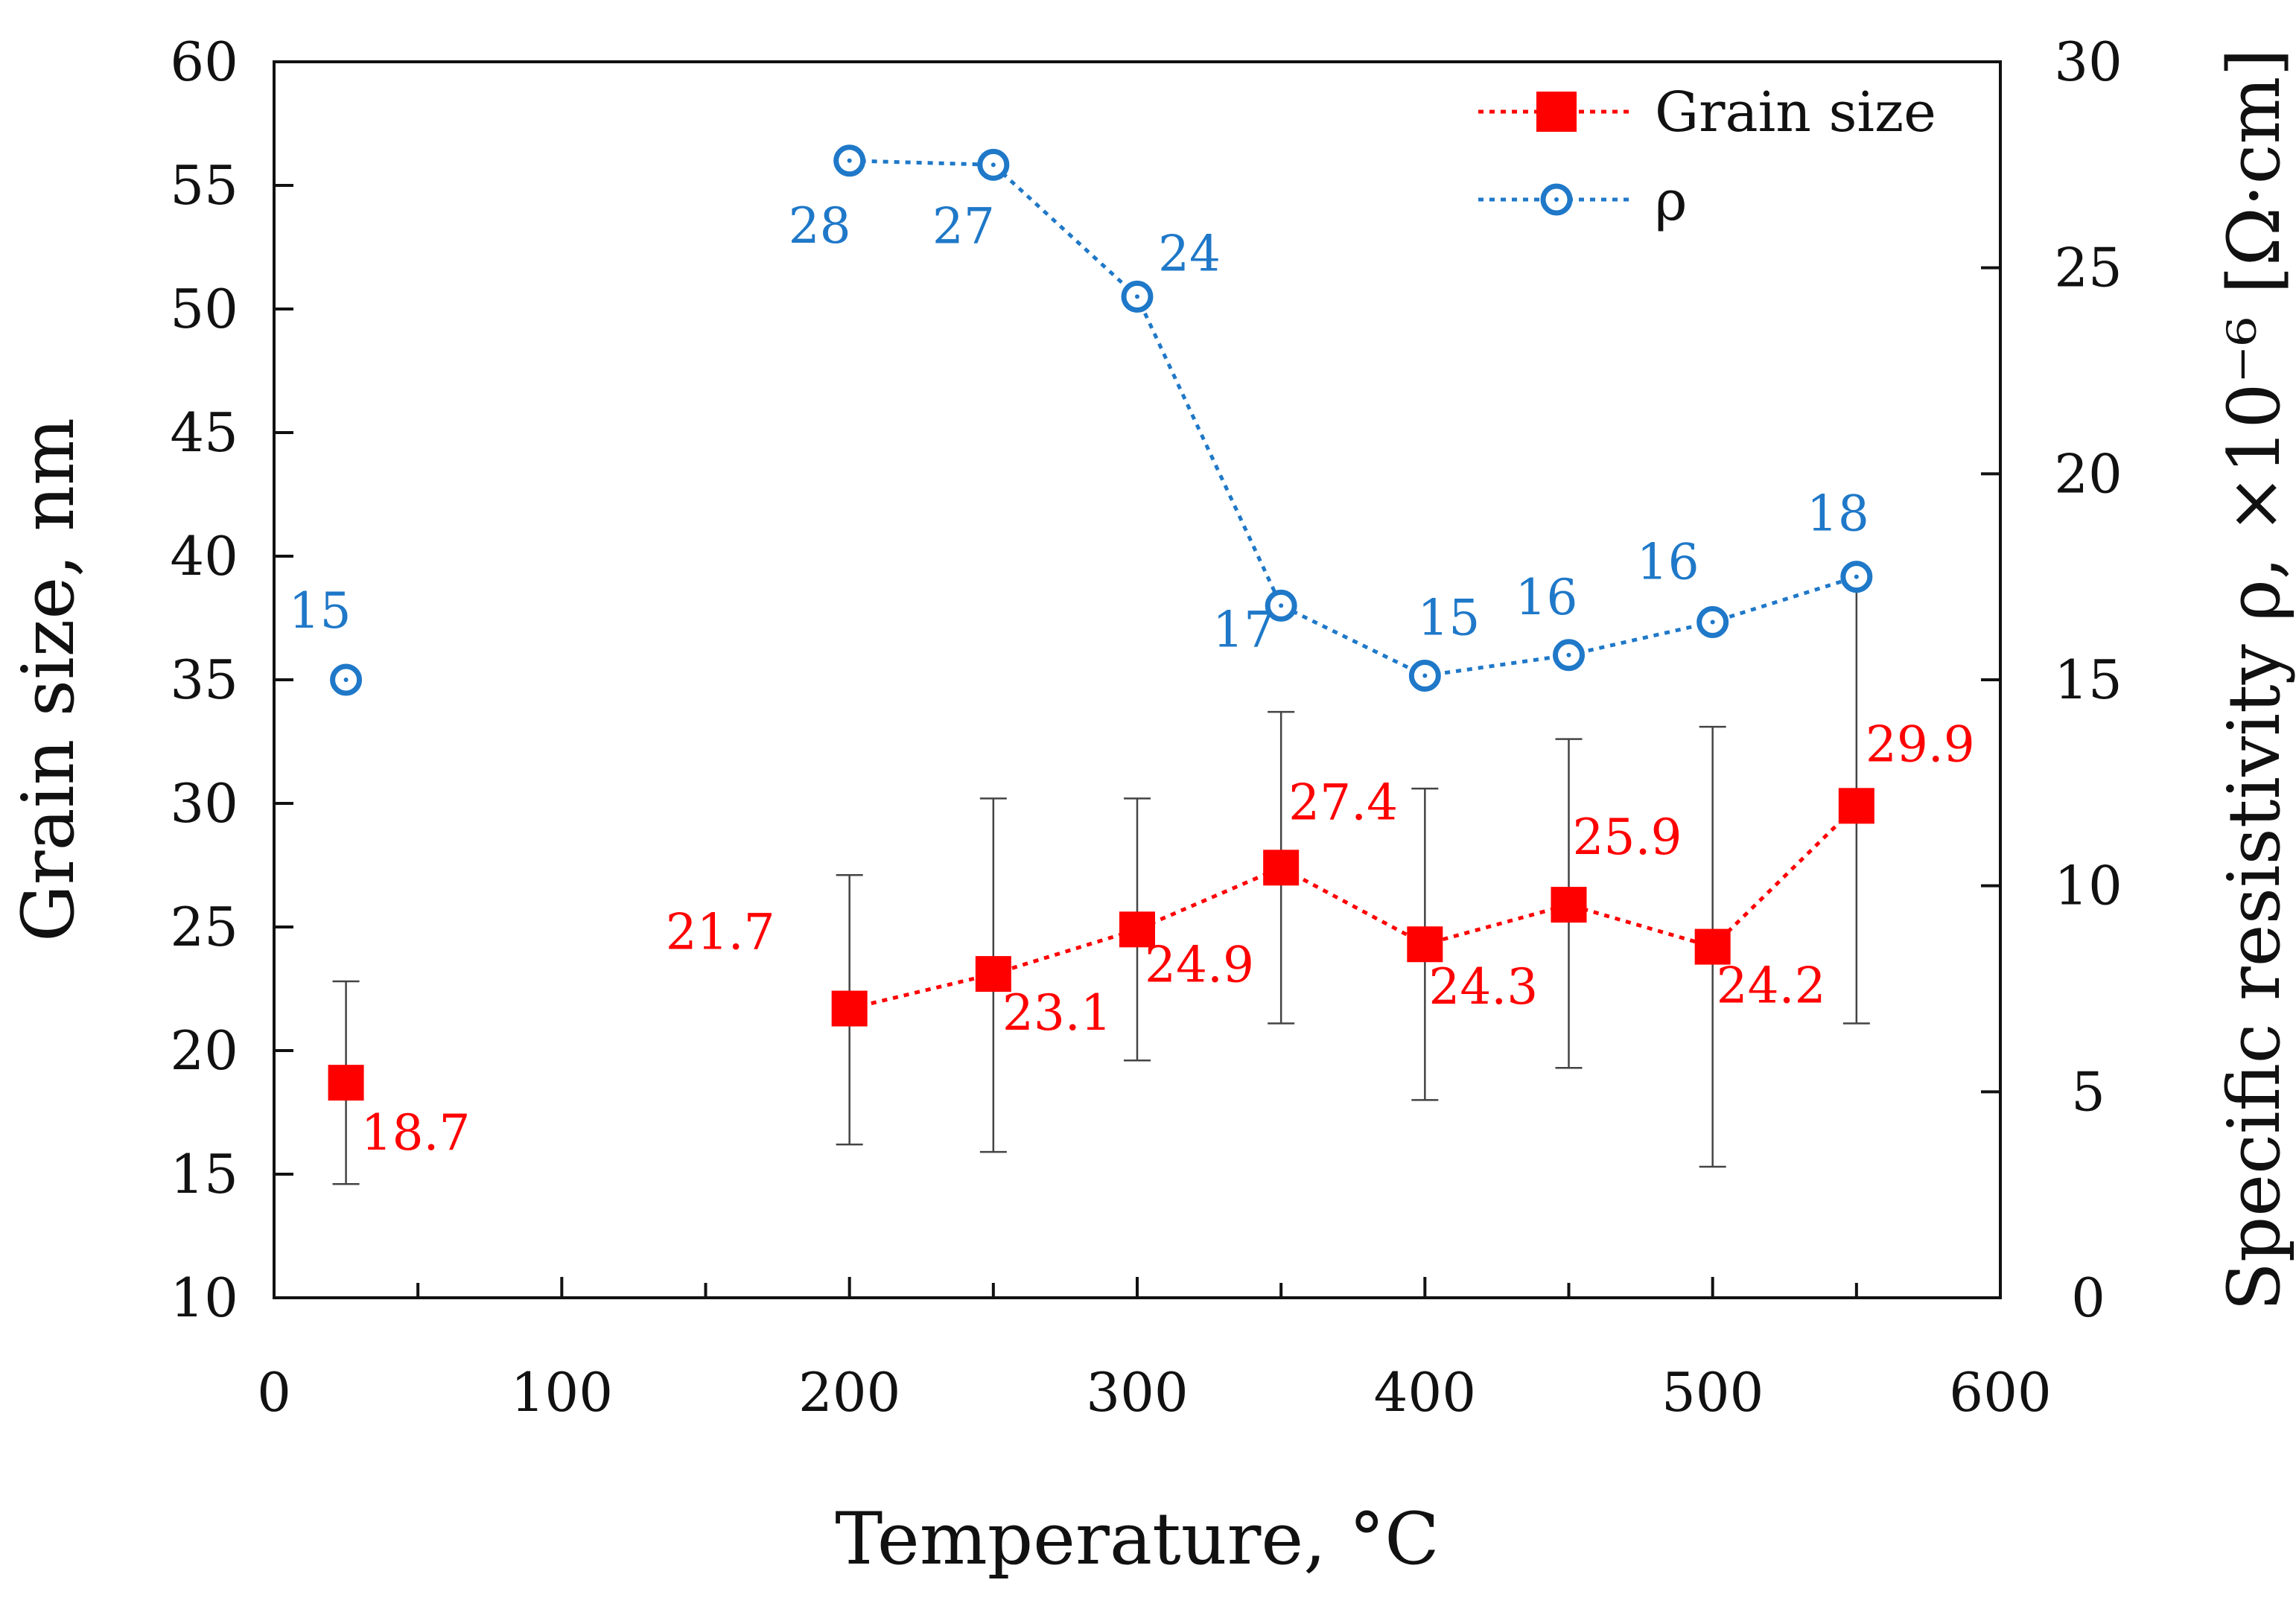  What do you see at coordinates (2000, 1392) in the screenshot?
I see `x-tick-label: 600` at bounding box center [2000, 1392].